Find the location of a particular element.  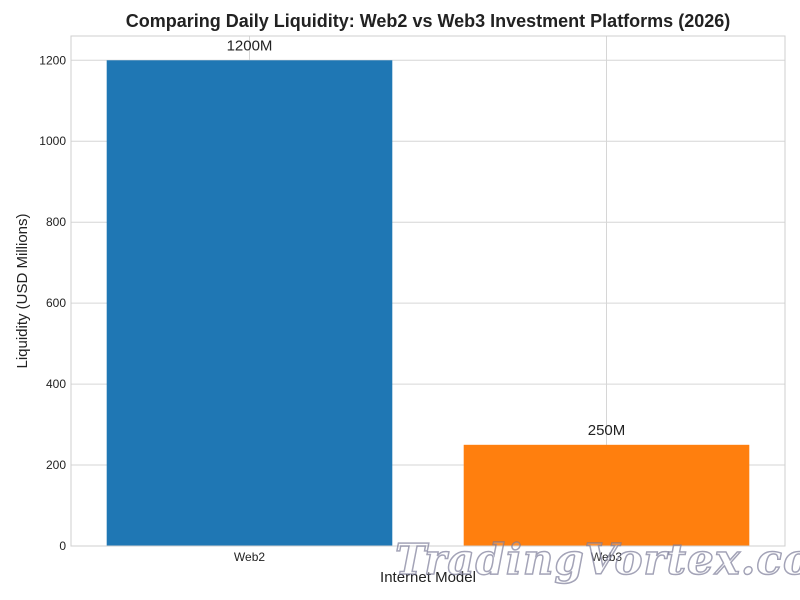

y-tick-label: 1200 is located at coordinates (52, 60).